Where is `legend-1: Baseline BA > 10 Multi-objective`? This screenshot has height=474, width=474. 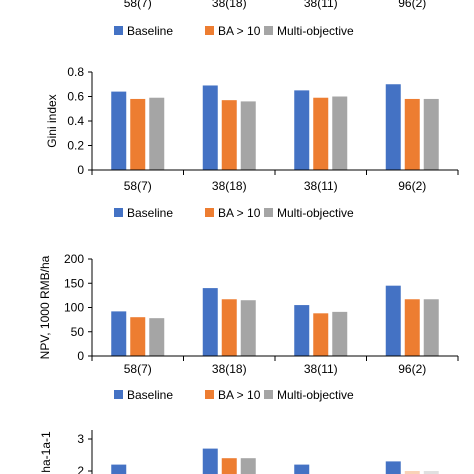 legend-1: Baseline BA > 10 Multi-objective is located at coordinates (234, 213).